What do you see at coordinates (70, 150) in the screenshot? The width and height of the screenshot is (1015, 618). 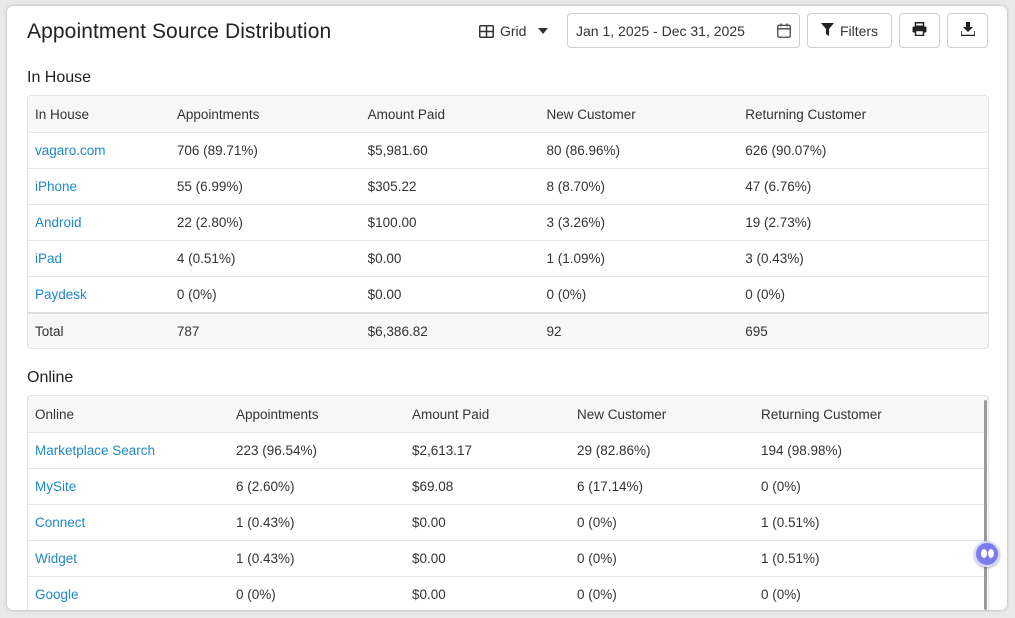 I see `source-link-vagaro: vagaro.com` at bounding box center [70, 150].